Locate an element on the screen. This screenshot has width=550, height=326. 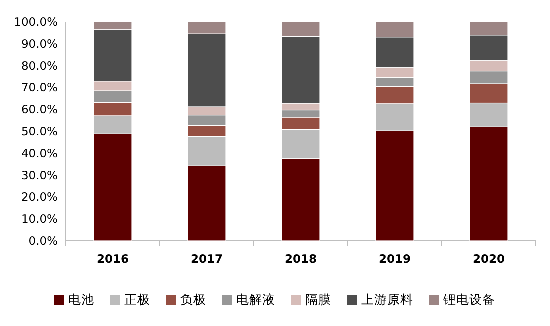
y-tick-label: 80.0% is located at coordinates (39, 65).